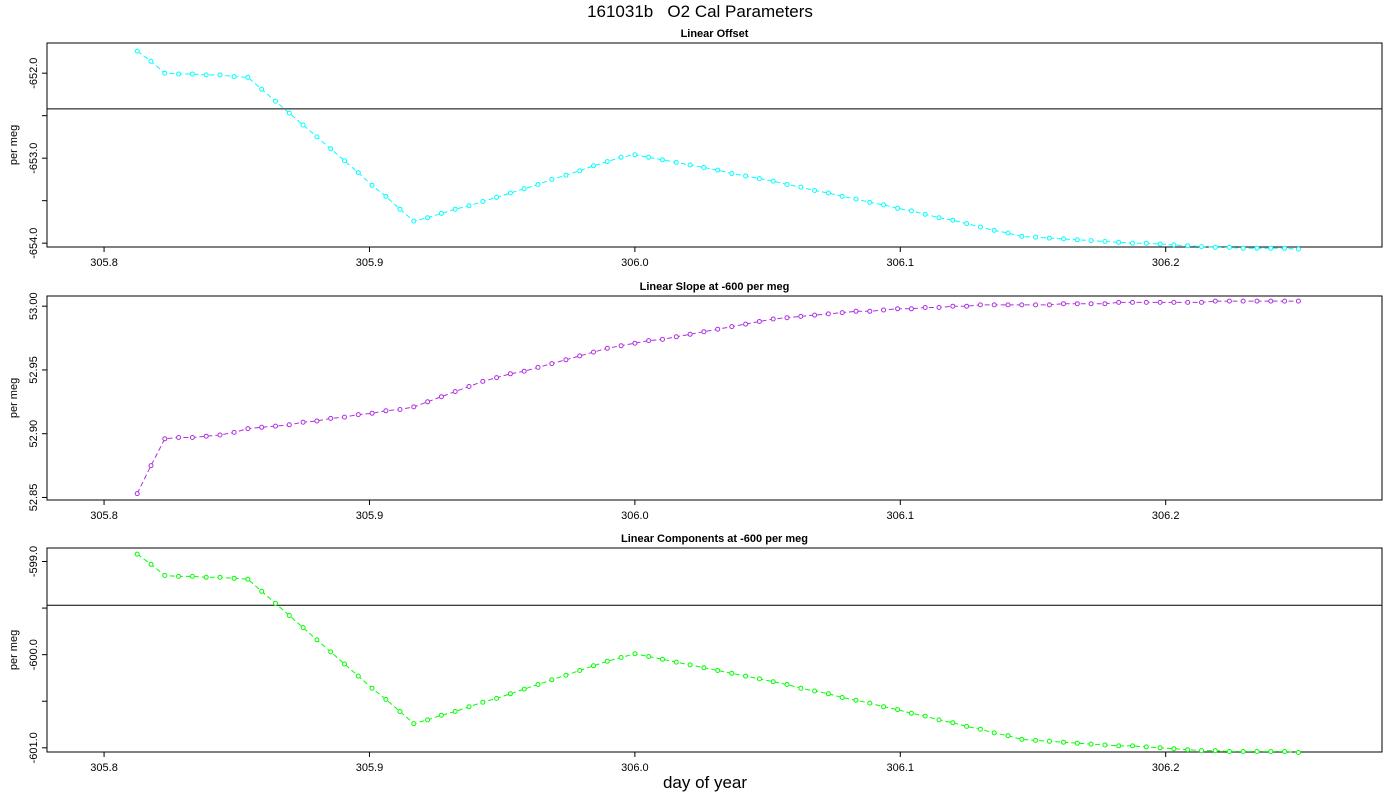  What do you see at coordinates (34, 561) in the screenshot?
I see `y-tick-label: -599.0` at bounding box center [34, 561].